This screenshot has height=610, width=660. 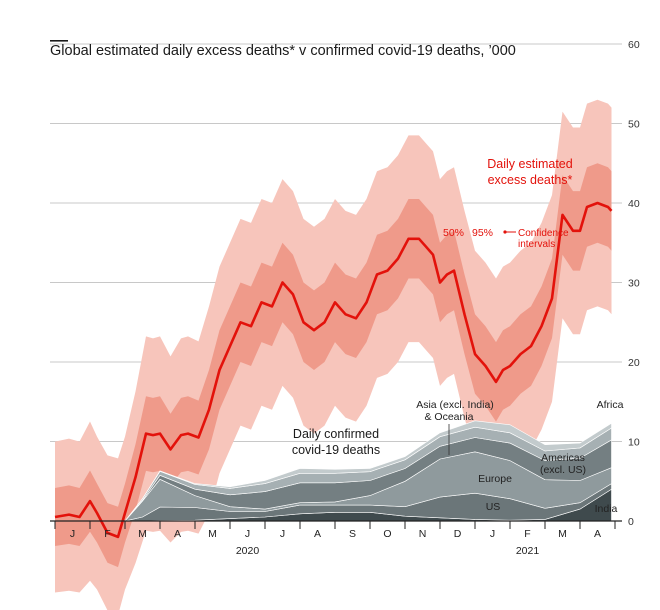 What do you see at coordinates (634, 204) in the screenshot?
I see `y-tick-label: 40` at bounding box center [634, 204].